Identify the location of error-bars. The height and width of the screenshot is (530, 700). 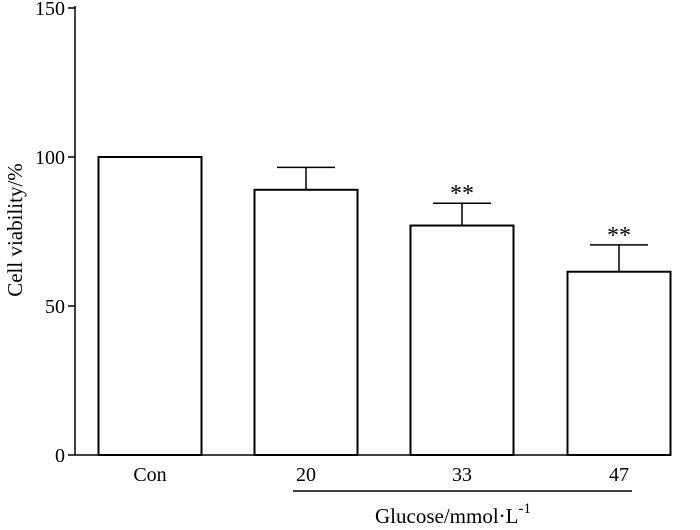
(462, 219).